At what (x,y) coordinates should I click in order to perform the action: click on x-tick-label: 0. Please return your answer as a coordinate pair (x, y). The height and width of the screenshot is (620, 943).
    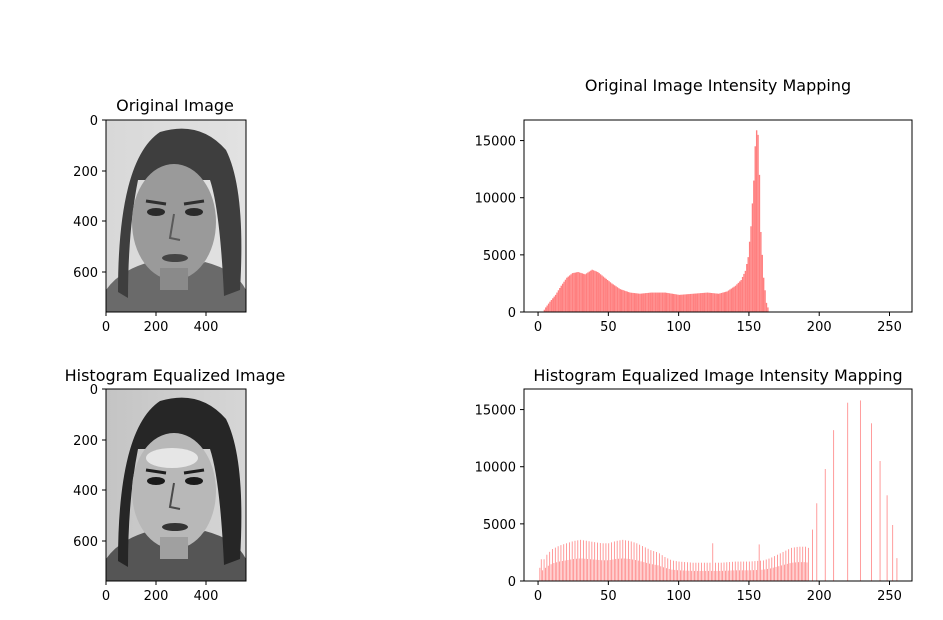
    Looking at the image, I should click on (106, 327).